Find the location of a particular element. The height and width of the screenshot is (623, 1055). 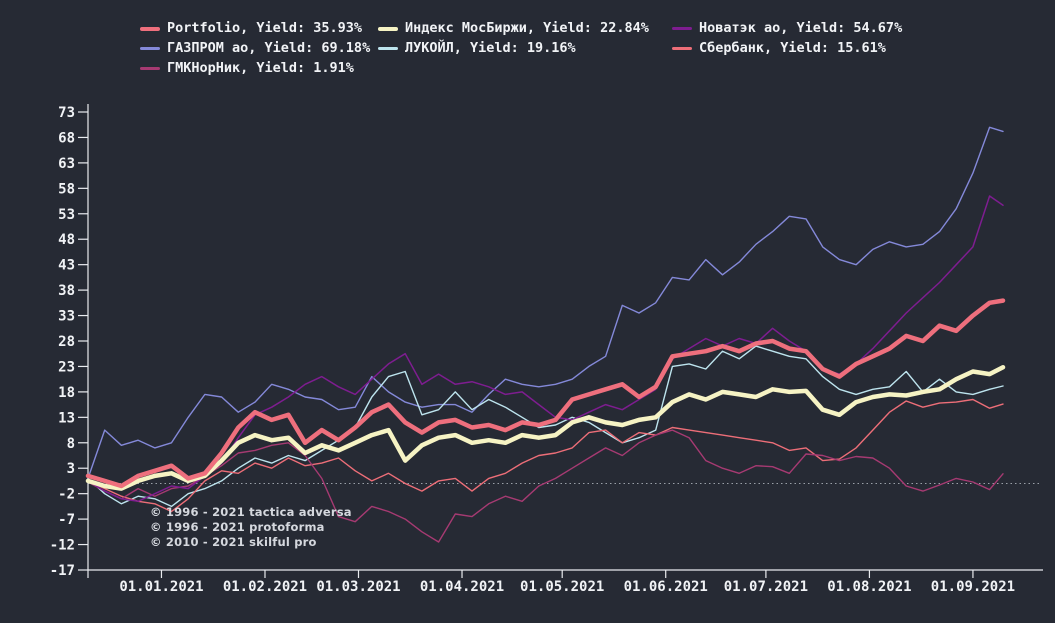

legend-label-portfolio: Portfolio, Yield: 35.93% is located at coordinates (265, 28).